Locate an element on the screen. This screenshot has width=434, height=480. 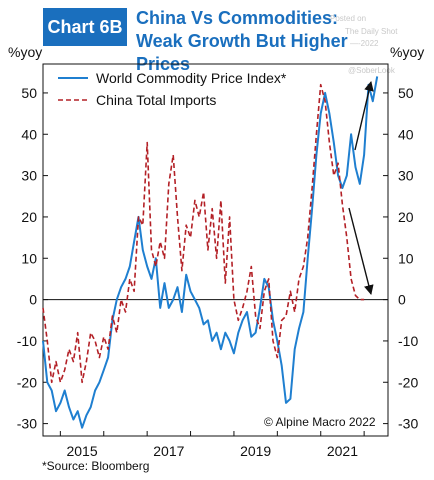
y-tick-label-left: 10 is located at coordinates (29, 258).